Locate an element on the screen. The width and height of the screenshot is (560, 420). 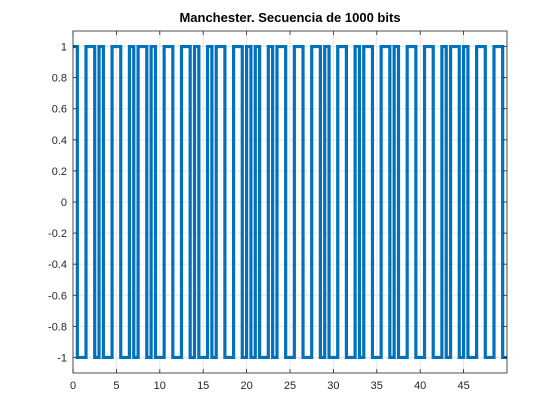
x-tick-label: 10 is located at coordinates (160, 386).